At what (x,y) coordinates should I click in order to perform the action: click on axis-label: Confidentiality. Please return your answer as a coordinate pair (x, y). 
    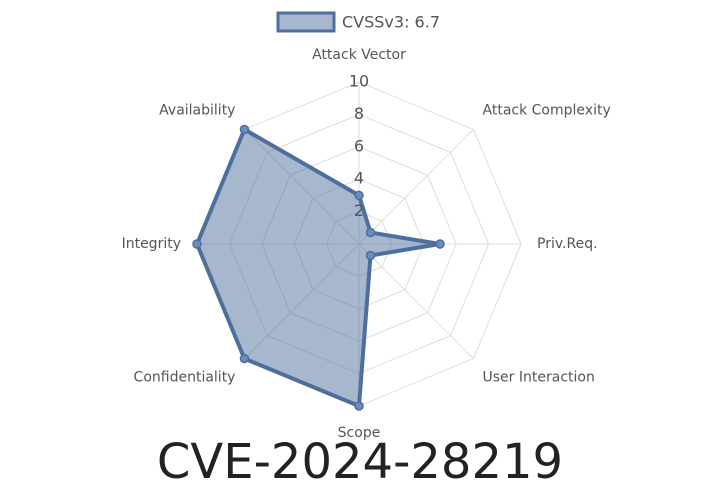
    Looking at the image, I should click on (185, 378).